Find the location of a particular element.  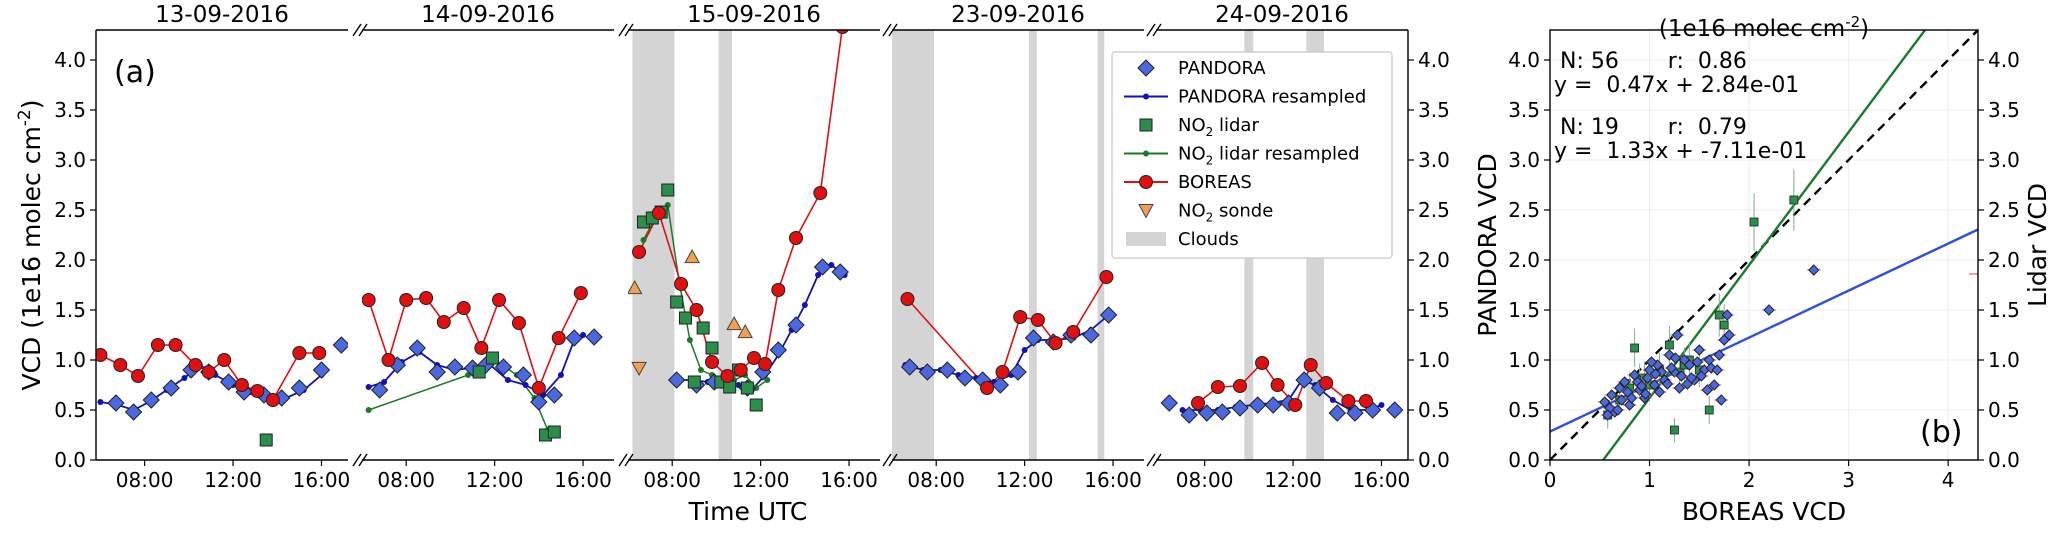

y-axis-label-left: PANDORA VCD is located at coordinates (1487, 244).